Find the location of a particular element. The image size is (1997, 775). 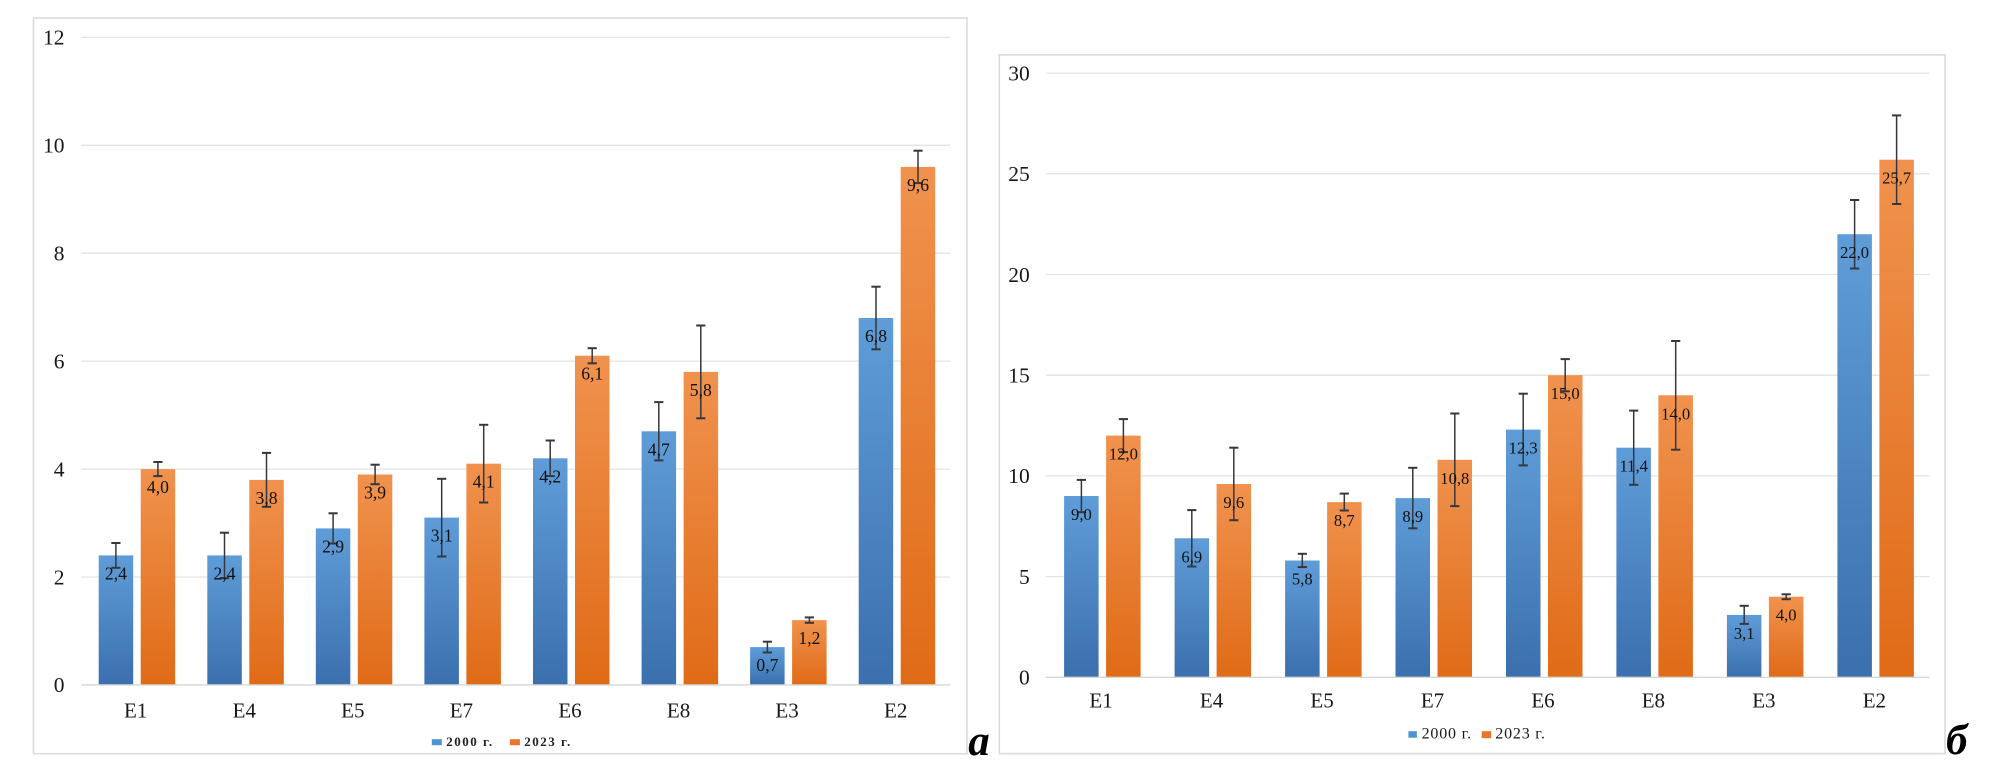

svg-text: 30 is located at coordinates (1019, 73).